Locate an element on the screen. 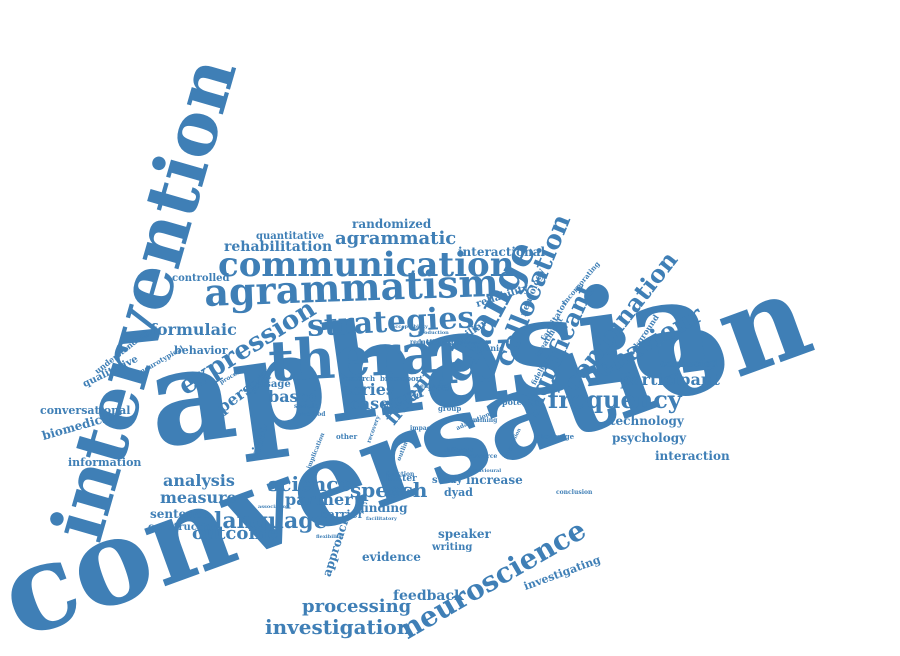 This screenshot has width=900, height=656. word-science: science is located at coordinates (310, 484).